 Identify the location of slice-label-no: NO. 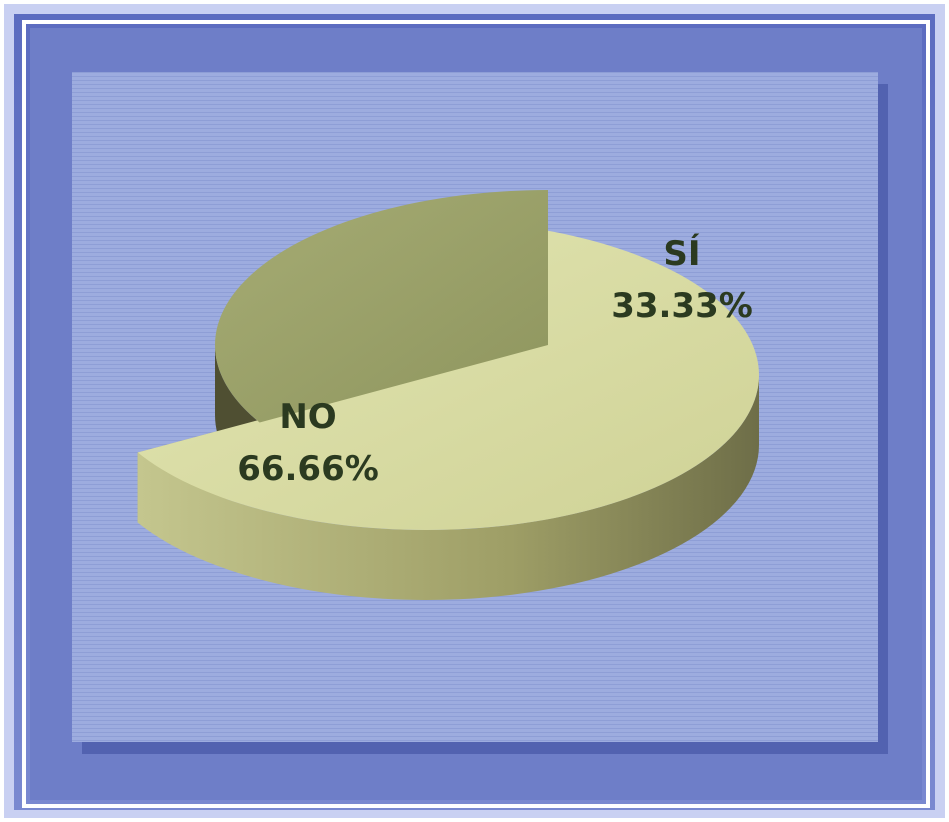
(307, 417).